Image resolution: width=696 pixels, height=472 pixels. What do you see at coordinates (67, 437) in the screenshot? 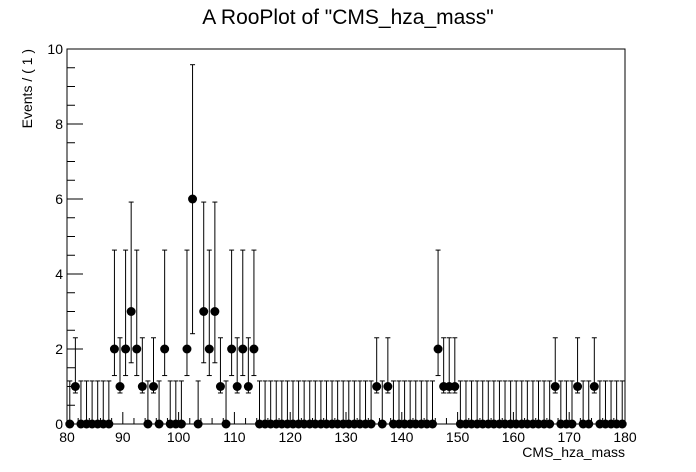
I see `x-tick-label: 80` at bounding box center [67, 437].